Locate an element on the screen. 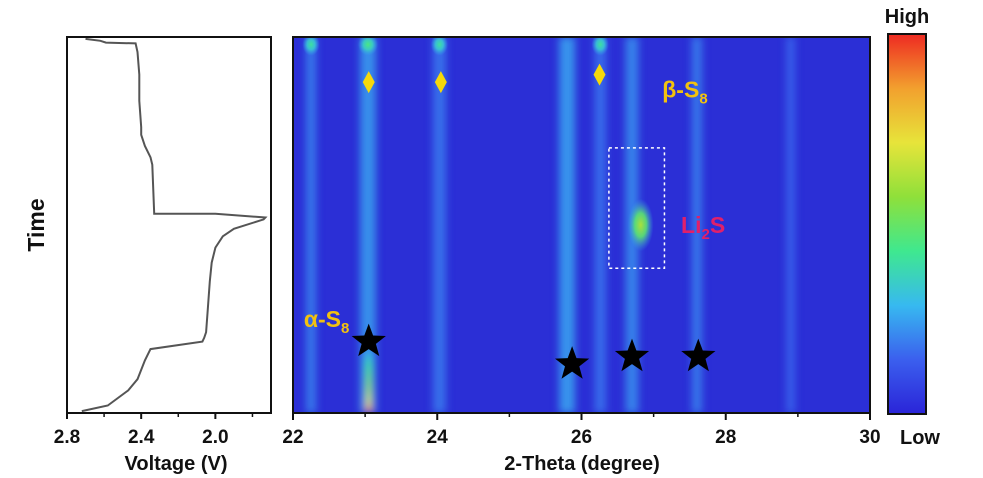  li2s-highlight-box is located at coordinates (637, 208).